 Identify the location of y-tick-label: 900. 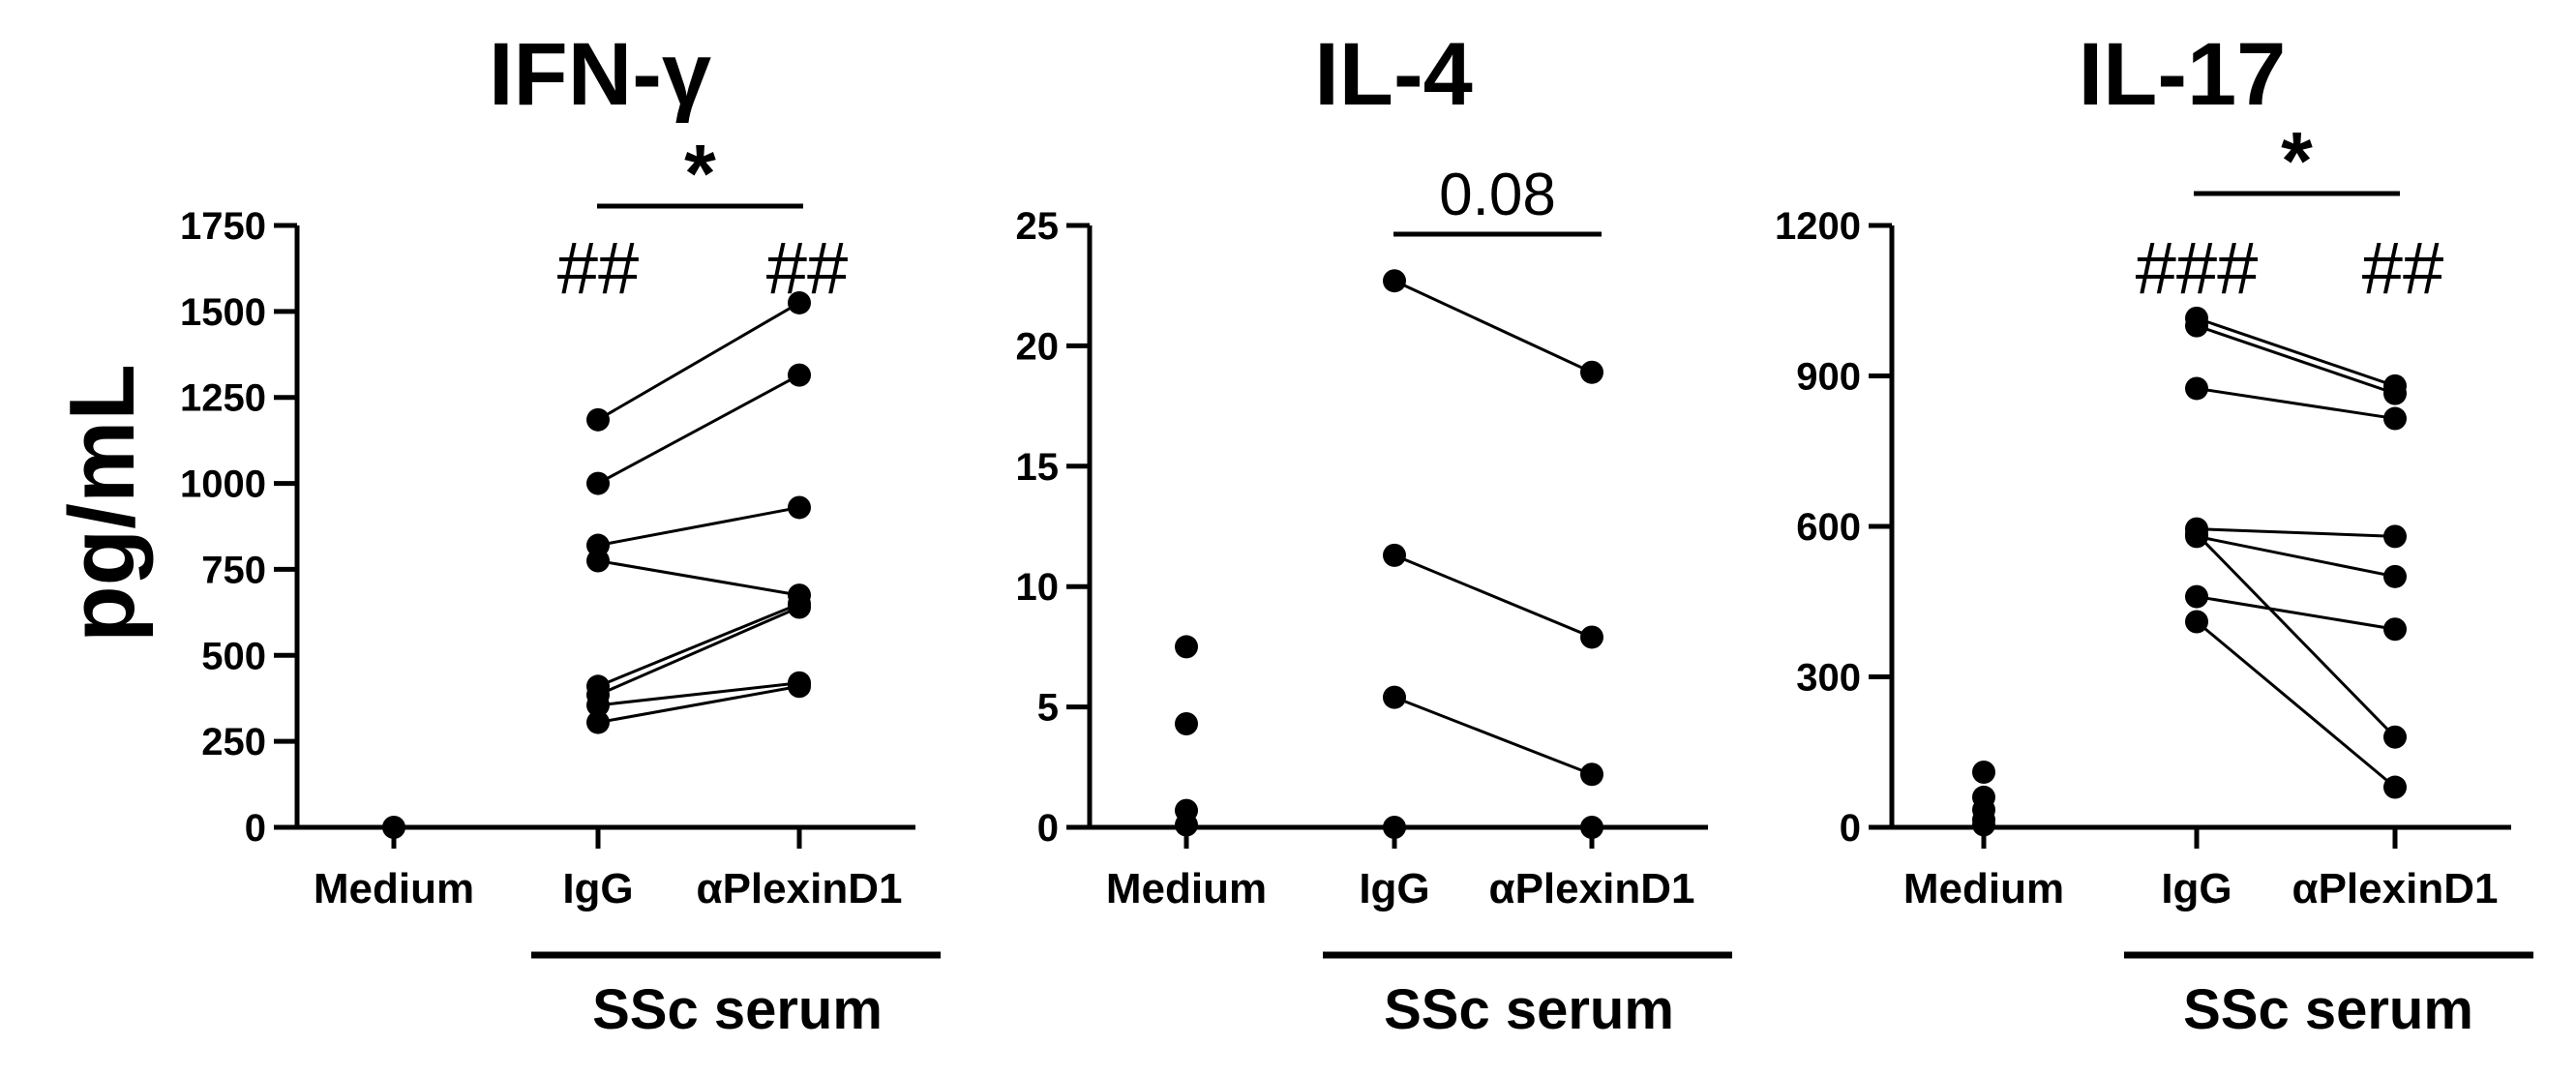
(1828, 377).